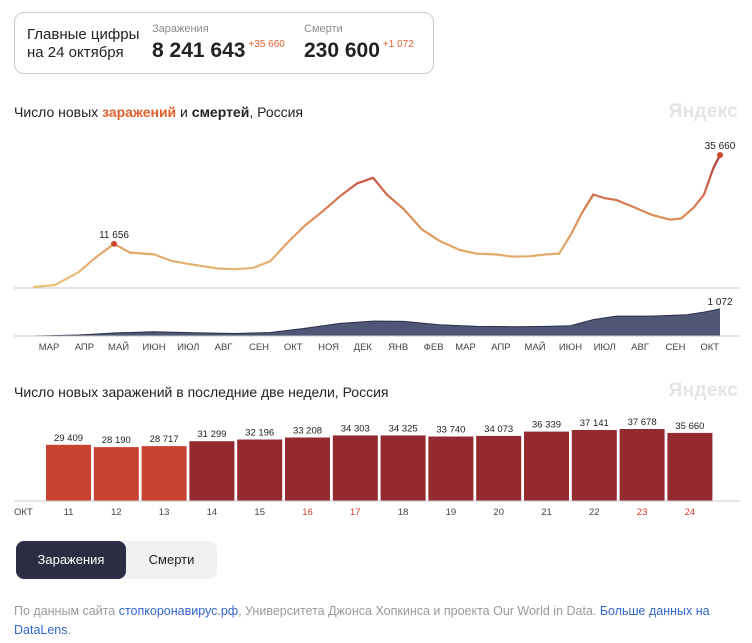  I want to click on x-axis-month-label: ОКТ, so click(23, 512).